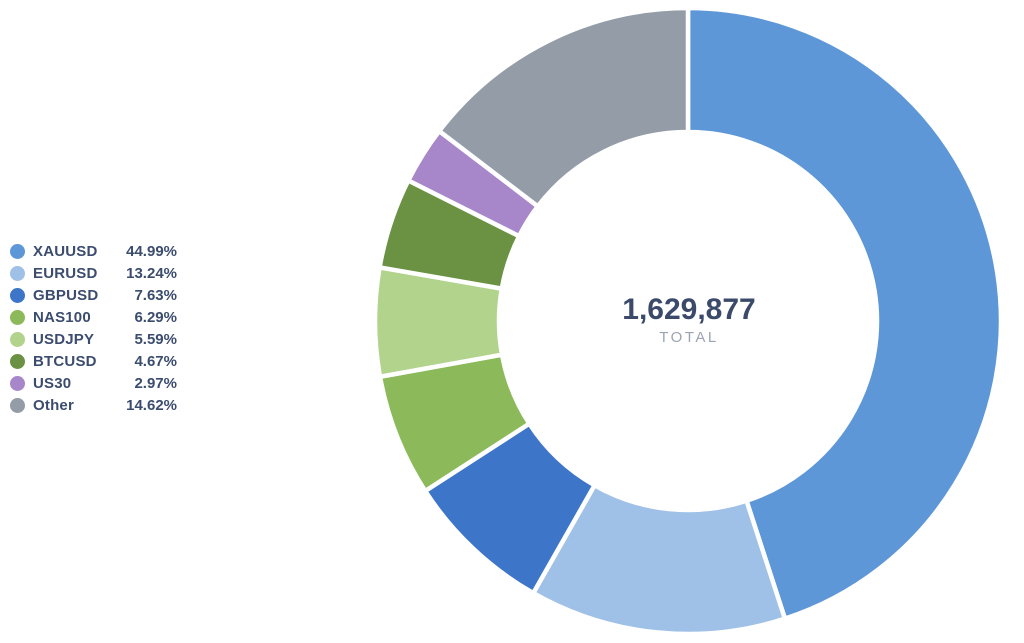  What do you see at coordinates (151, 405) in the screenshot?
I see `legend-percent: 14.62%` at bounding box center [151, 405].